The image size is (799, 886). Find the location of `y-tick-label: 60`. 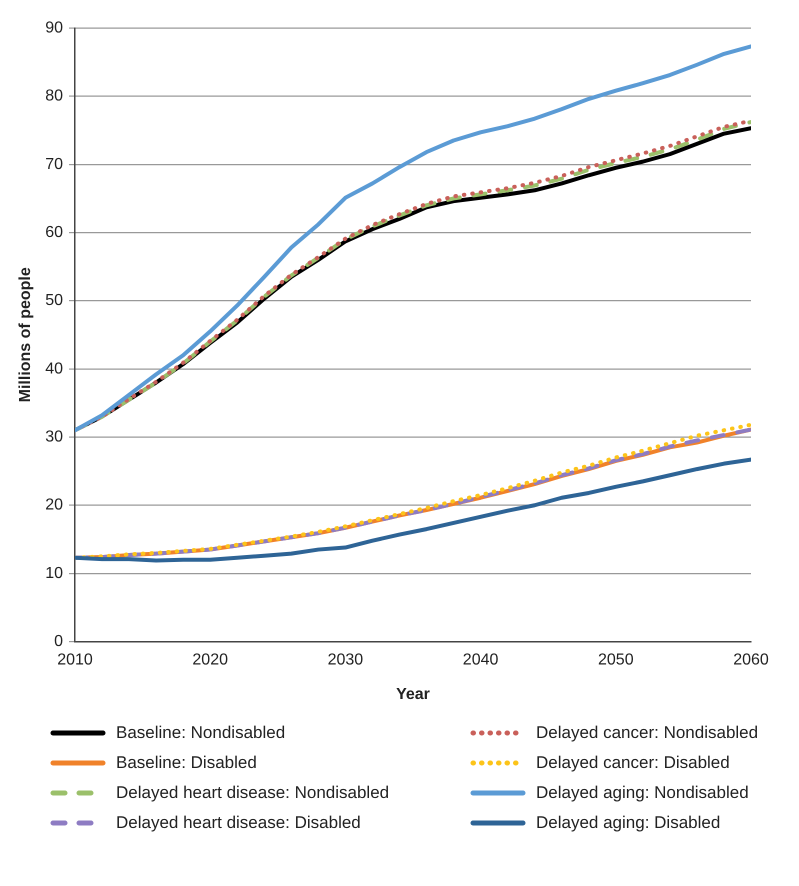

y-tick-label: 60 is located at coordinates (54, 232).